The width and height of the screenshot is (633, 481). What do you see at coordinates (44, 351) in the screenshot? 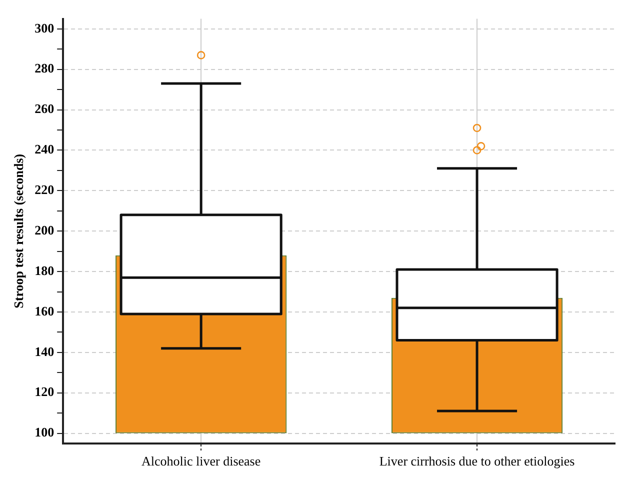
I see `y-tick-label: 140` at bounding box center [44, 351].